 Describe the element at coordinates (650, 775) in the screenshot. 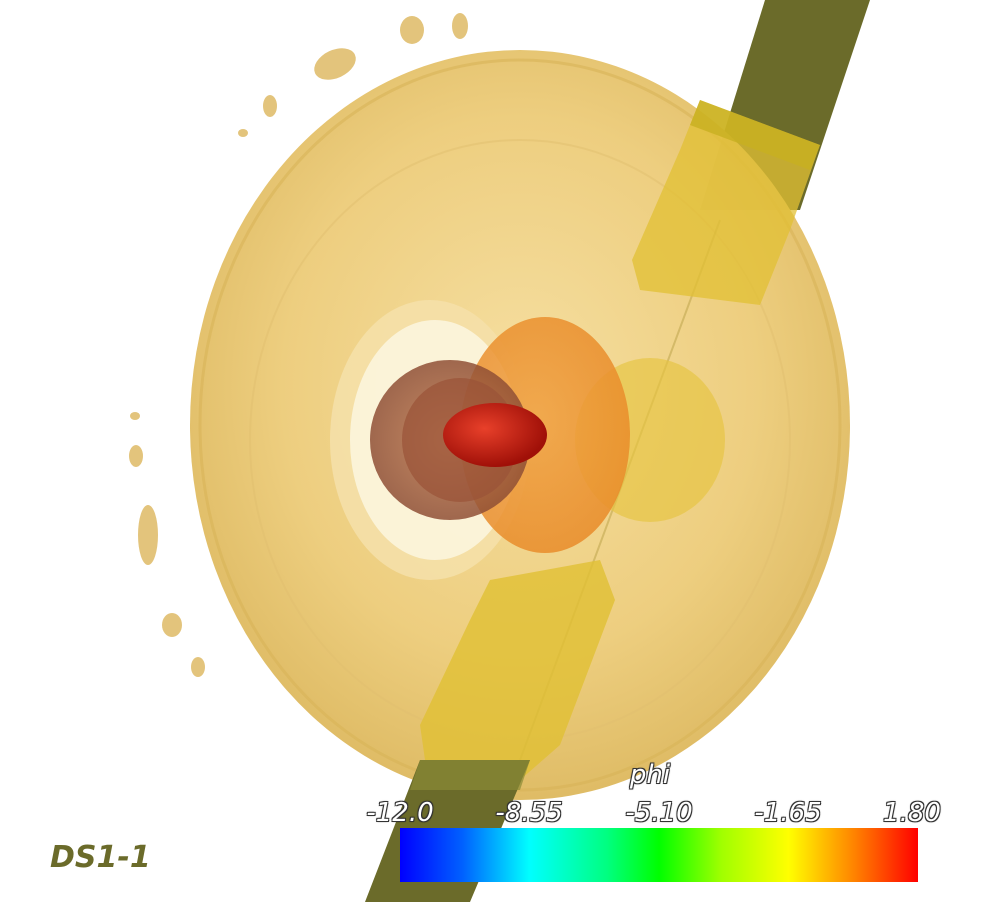

I see `legend-title: phi` at that location.